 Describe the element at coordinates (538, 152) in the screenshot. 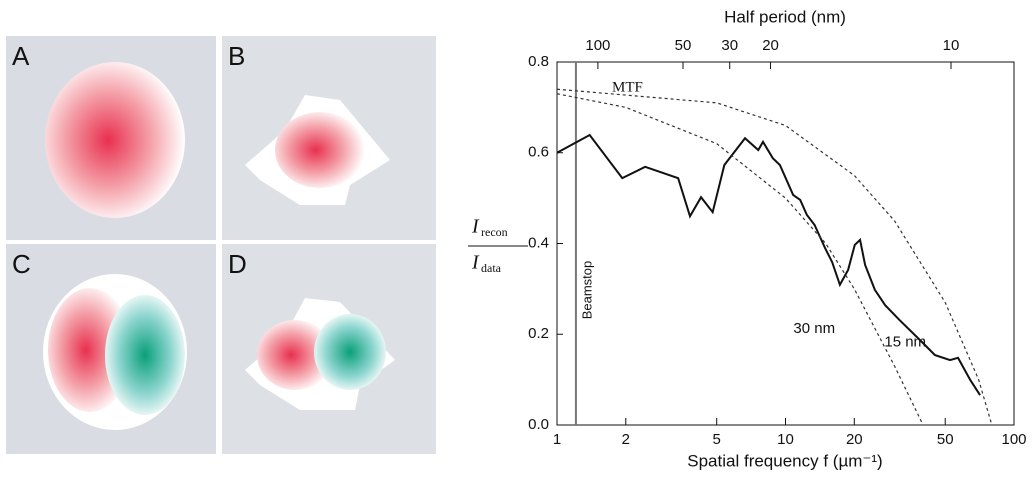

I see `y-tick-label: 0.6` at that location.